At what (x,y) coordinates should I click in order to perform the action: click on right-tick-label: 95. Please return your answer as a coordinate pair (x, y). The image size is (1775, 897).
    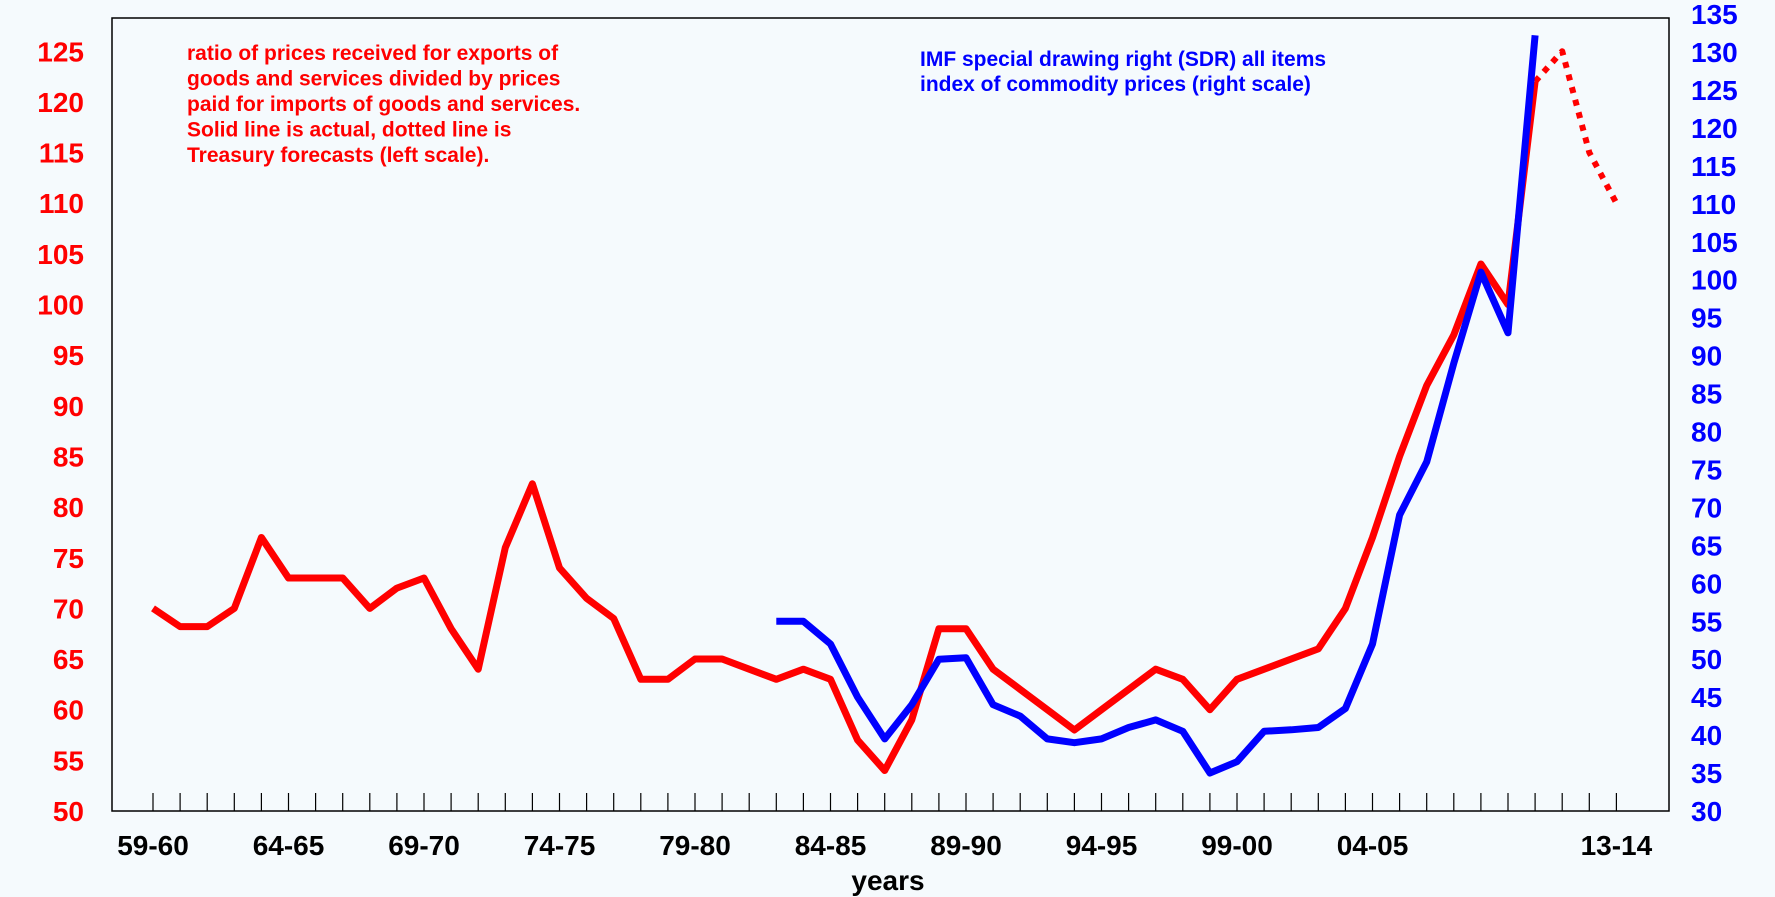
    Looking at the image, I should click on (1706, 318).